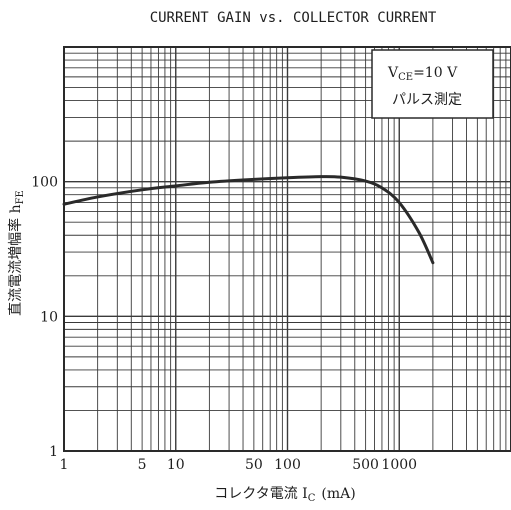 Image resolution: width=511 pixels, height=510 pixels. I want to click on x-axis-label: コレクタ電流 IC (mA), so click(284, 495).